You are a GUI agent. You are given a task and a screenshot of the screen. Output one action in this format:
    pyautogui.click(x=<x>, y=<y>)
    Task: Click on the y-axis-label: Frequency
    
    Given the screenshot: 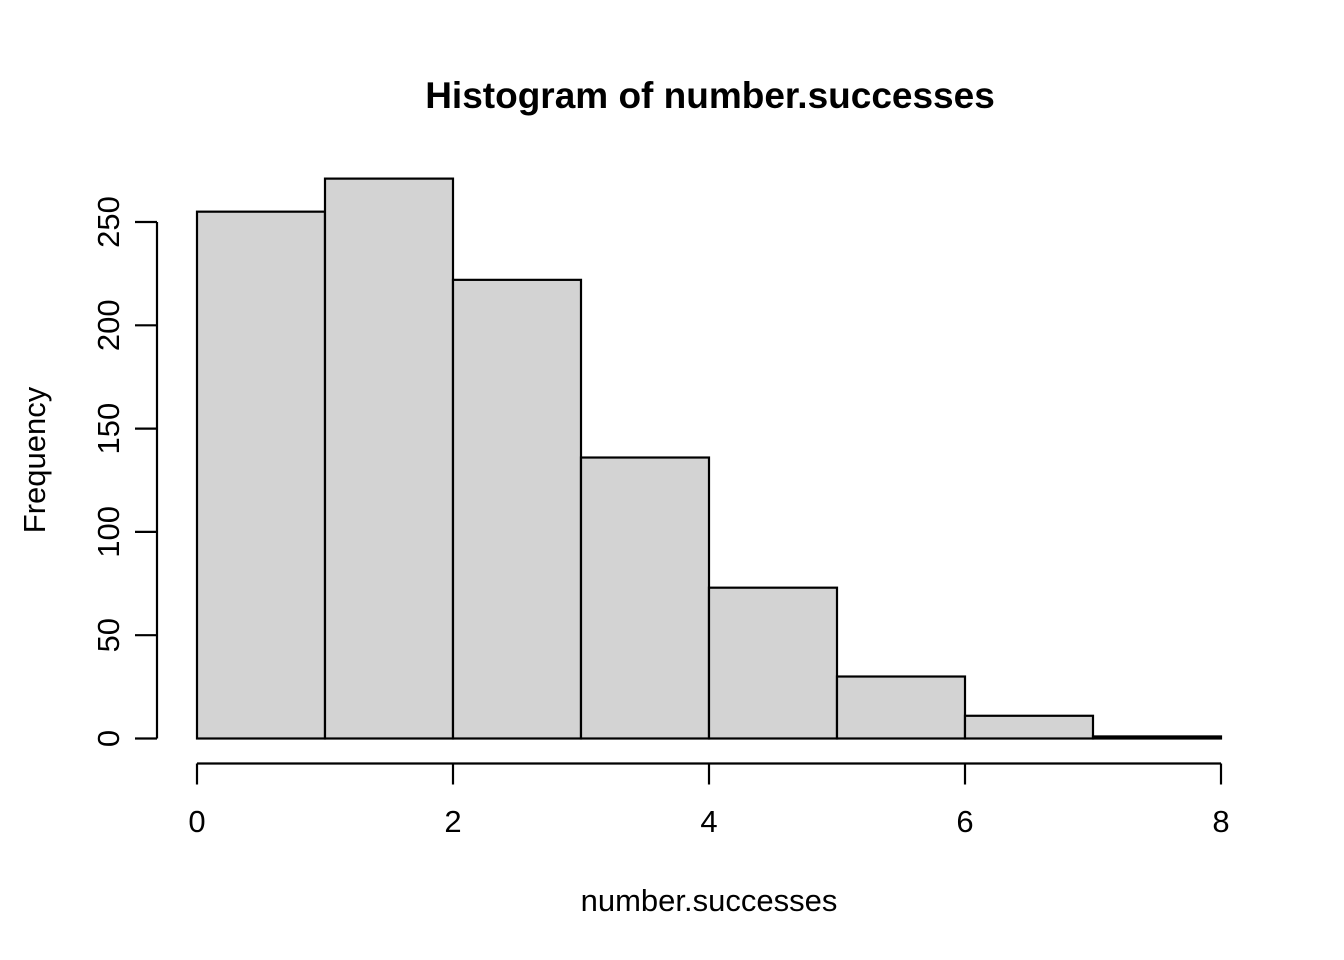 What is the action you would take?
    pyautogui.click(x=34, y=459)
    